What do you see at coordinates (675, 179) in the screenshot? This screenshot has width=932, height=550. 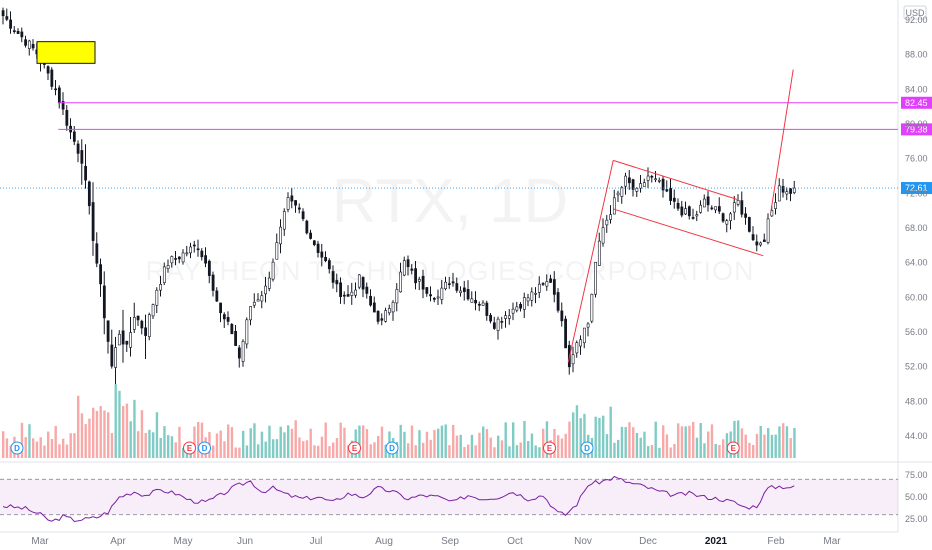 I see `channel-upper-line` at bounding box center [675, 179].